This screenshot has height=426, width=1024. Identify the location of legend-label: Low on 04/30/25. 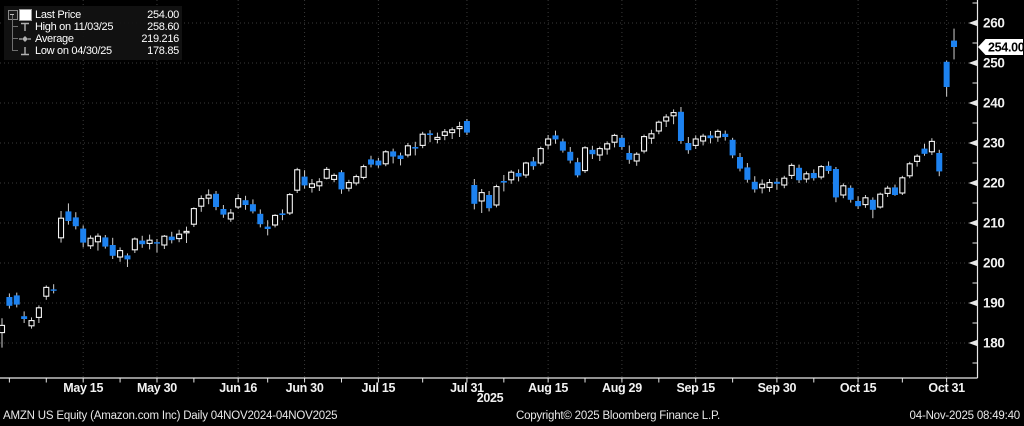
(73, 50).